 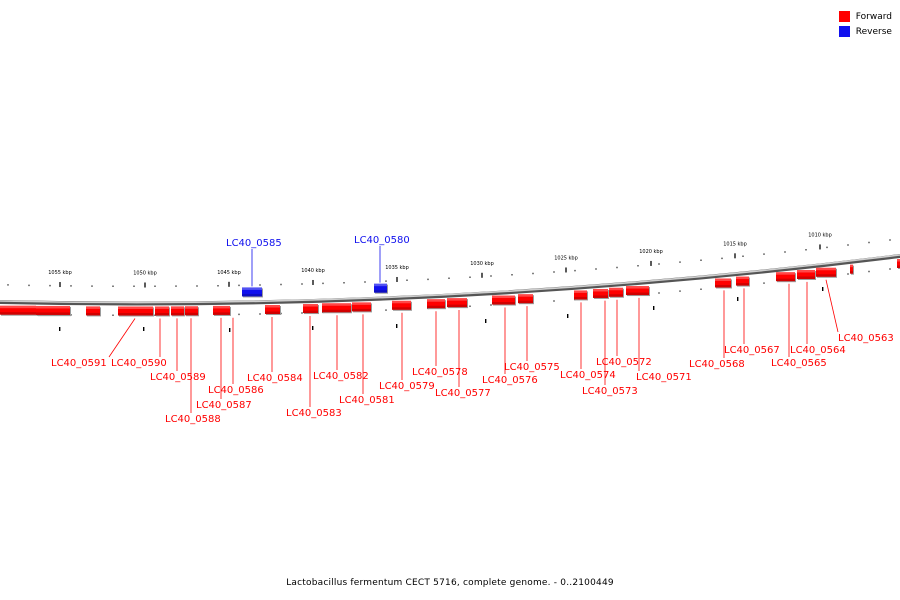 I want to click on reverse-swatch, so click(x=844, y=31).